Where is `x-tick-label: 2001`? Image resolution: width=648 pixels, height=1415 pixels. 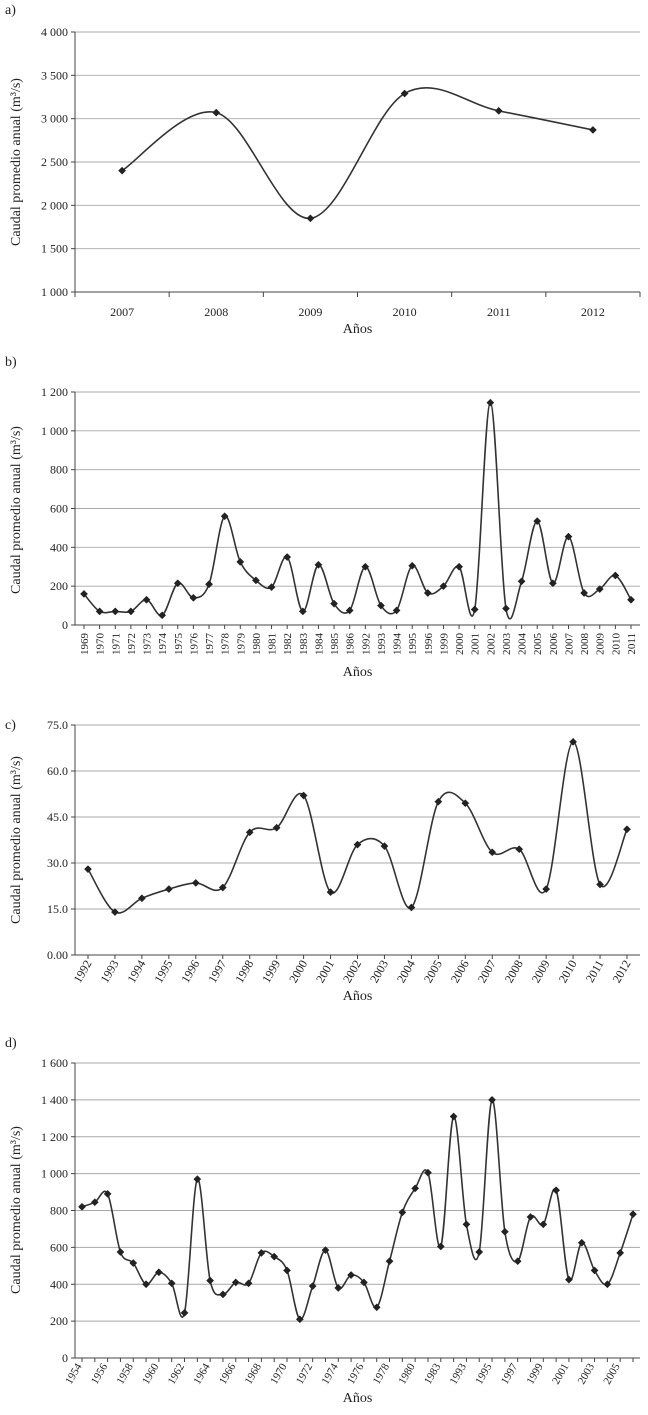
x-tick-label: 2001 is located at coordinates (325, 972).